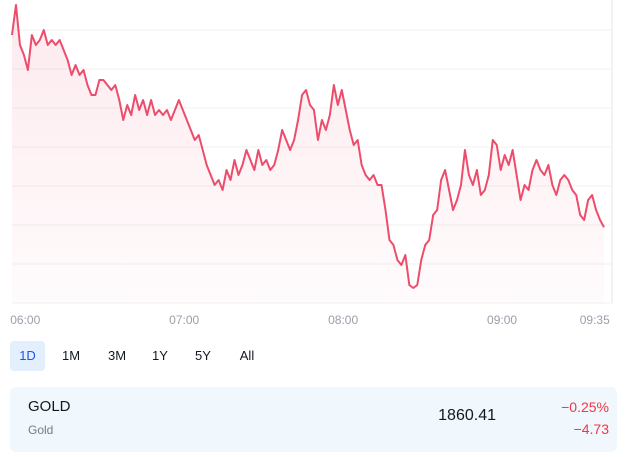 The width and height of the screenshot is (627, 457). Describe the element at coordinates (25, 320) in the screenshot. I see `x-tick-label: 06:00` at that location.